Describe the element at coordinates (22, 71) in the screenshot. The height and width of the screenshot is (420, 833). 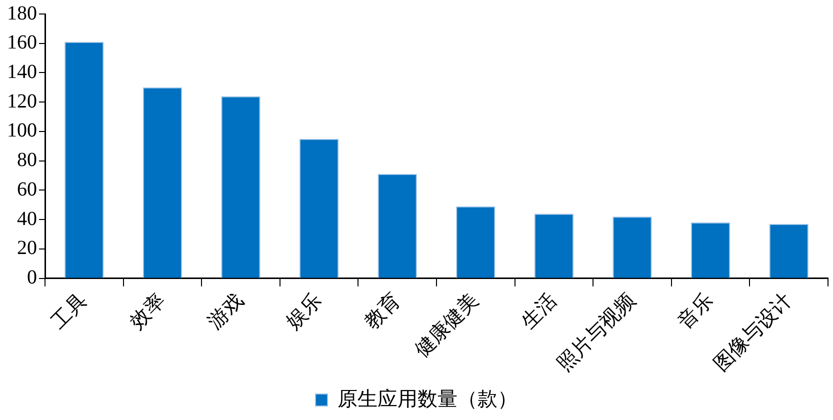
I see `y-tick-label: 140` at that location.